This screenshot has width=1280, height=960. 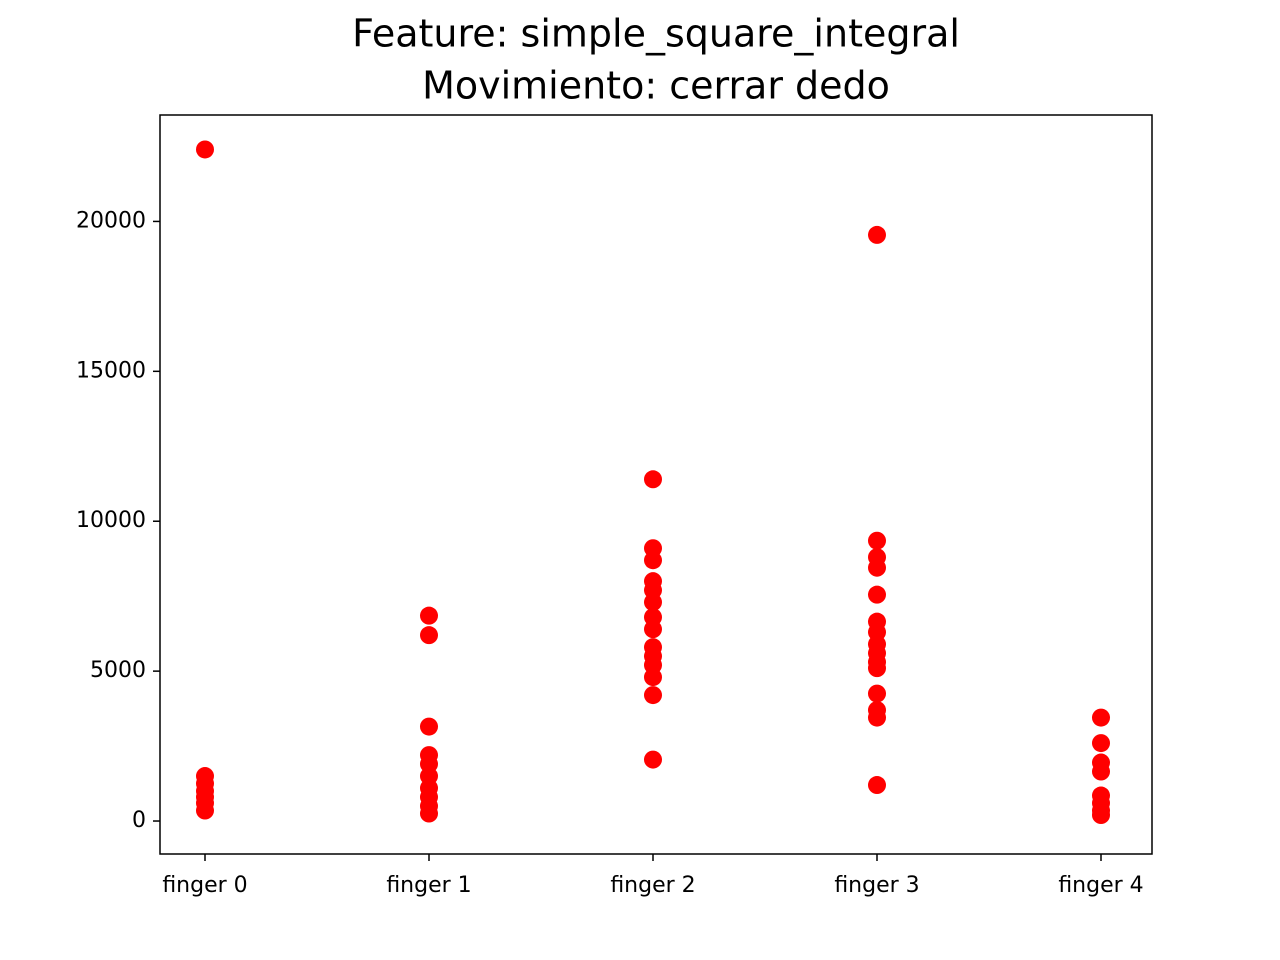 What do you see at coordinates (111, 520) in the screenshot?
I see `y-tick-label: 10000` at bounding box center [111, 520].